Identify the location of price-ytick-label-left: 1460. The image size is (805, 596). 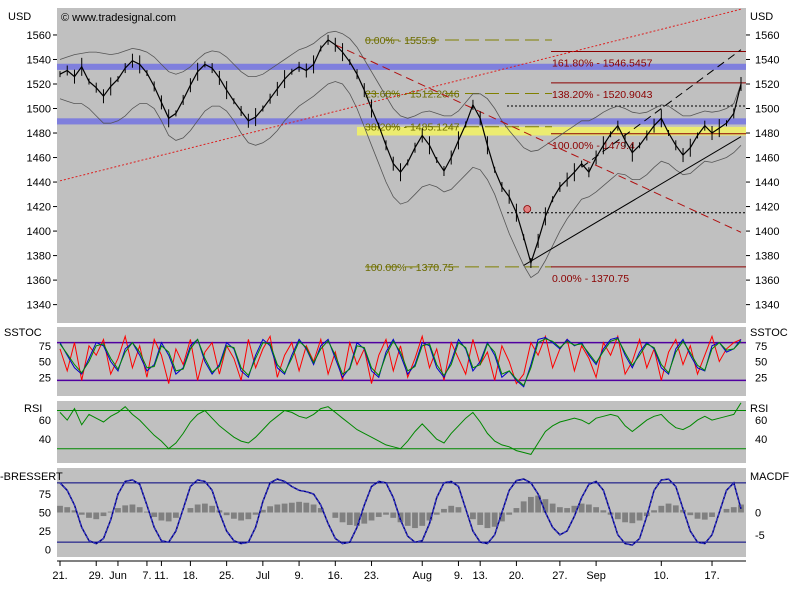
(39, 159).